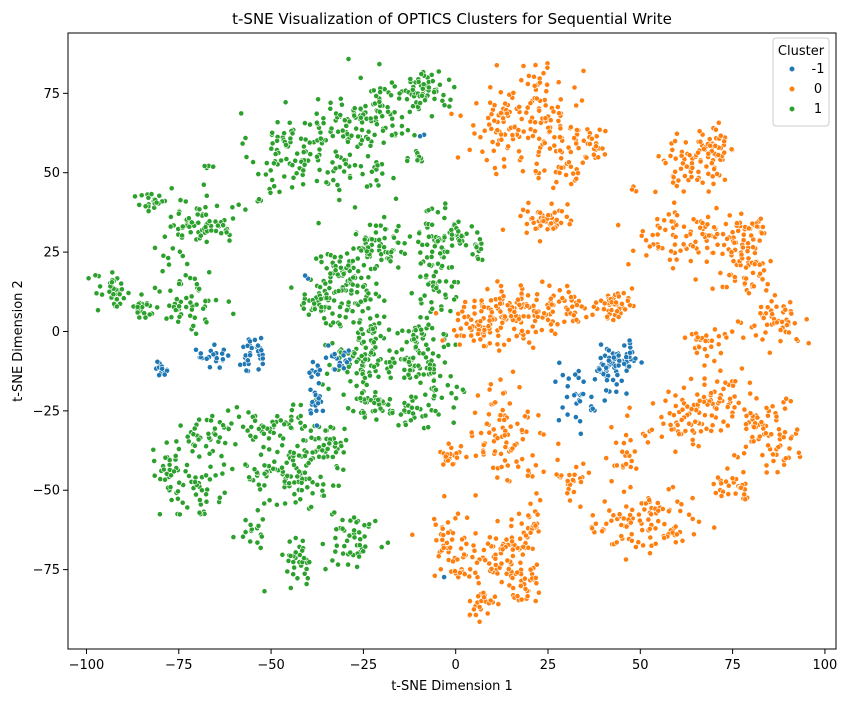 The image size is (854, 701). Describe the element at coordinates (453, 661) in the screenshot. I see `x-axis: −100 −75 −50 −25 0 25 50 75 100` at that location.